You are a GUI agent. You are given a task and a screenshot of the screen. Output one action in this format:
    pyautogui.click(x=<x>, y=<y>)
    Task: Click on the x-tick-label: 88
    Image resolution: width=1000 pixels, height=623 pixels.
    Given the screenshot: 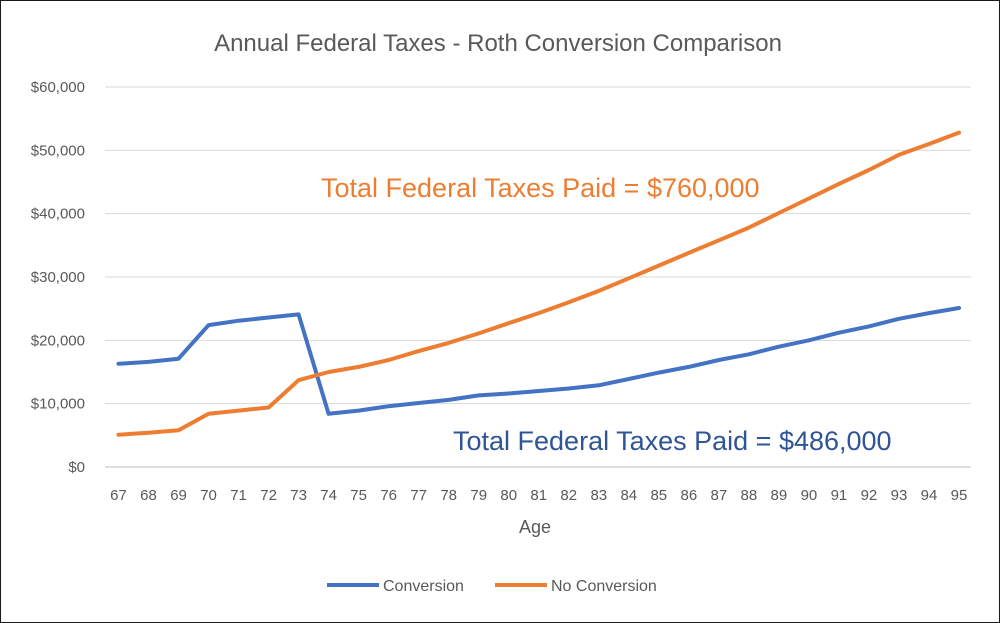 What is the action you would take?
    pyautogui.click(x=749, y=495)
    